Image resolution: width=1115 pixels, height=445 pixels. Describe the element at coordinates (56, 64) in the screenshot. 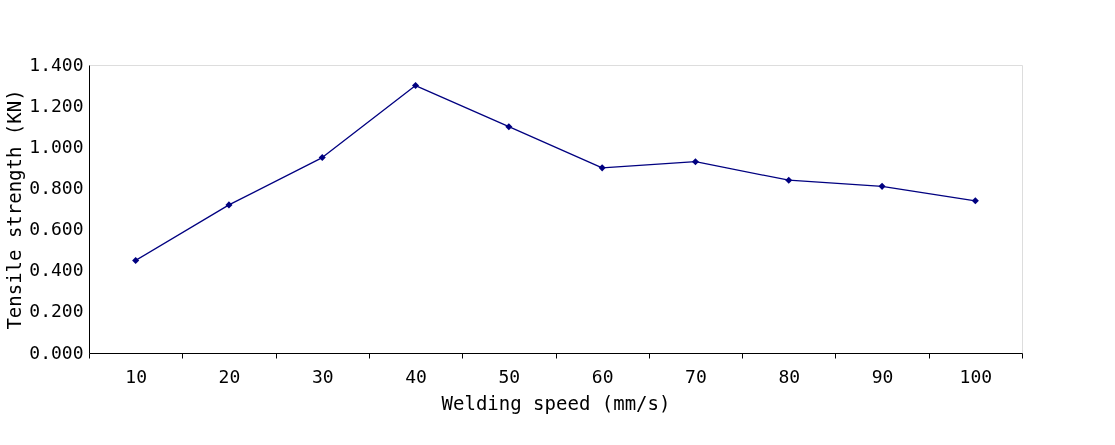

I see `y-tick-label: 1.400` at that location.